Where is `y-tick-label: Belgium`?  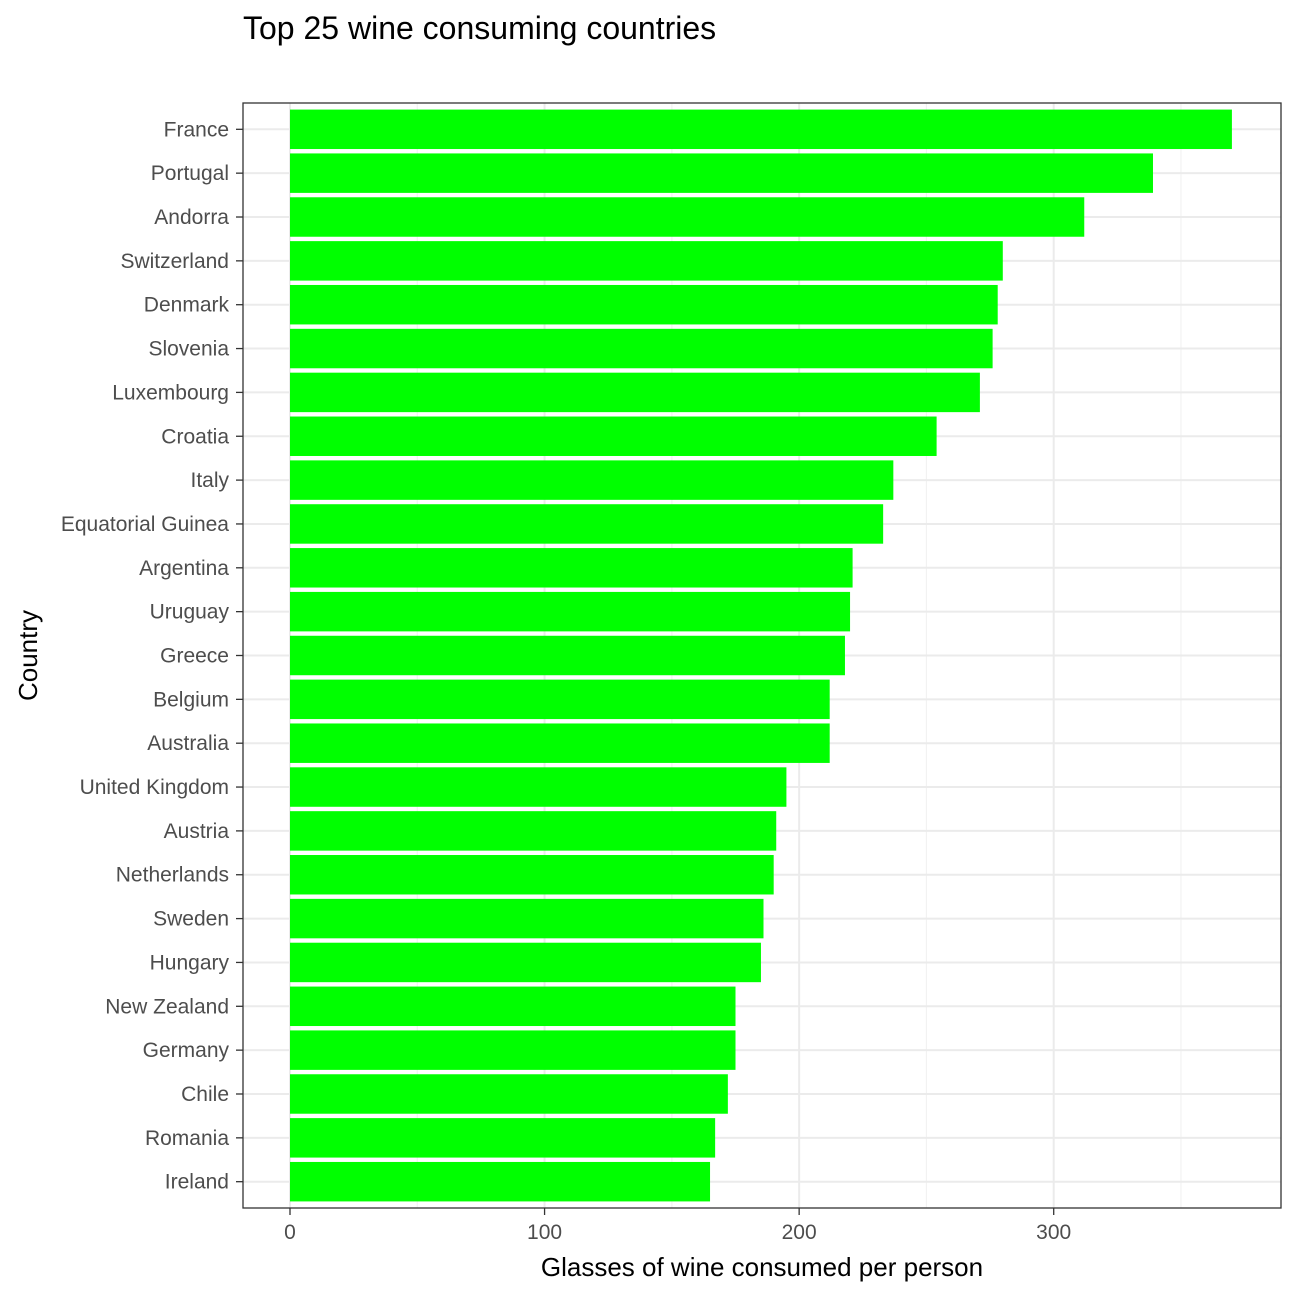 y-tick-label: Belgium is located at coordinates (191, 699).